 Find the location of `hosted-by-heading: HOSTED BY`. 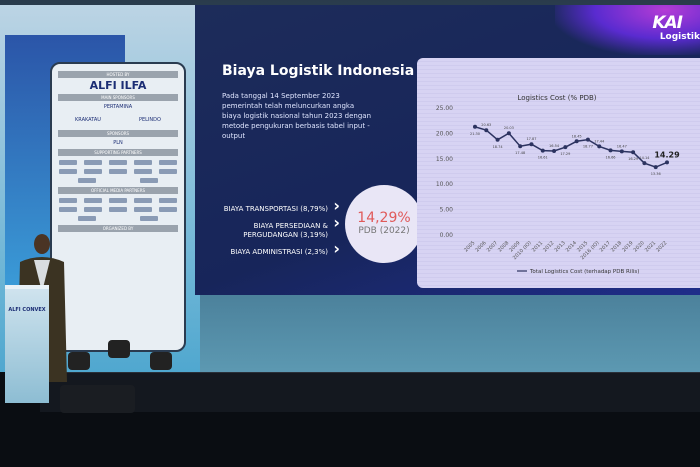

hosted-by-heading: HOSTED BY is located at coordinates (118, 74).